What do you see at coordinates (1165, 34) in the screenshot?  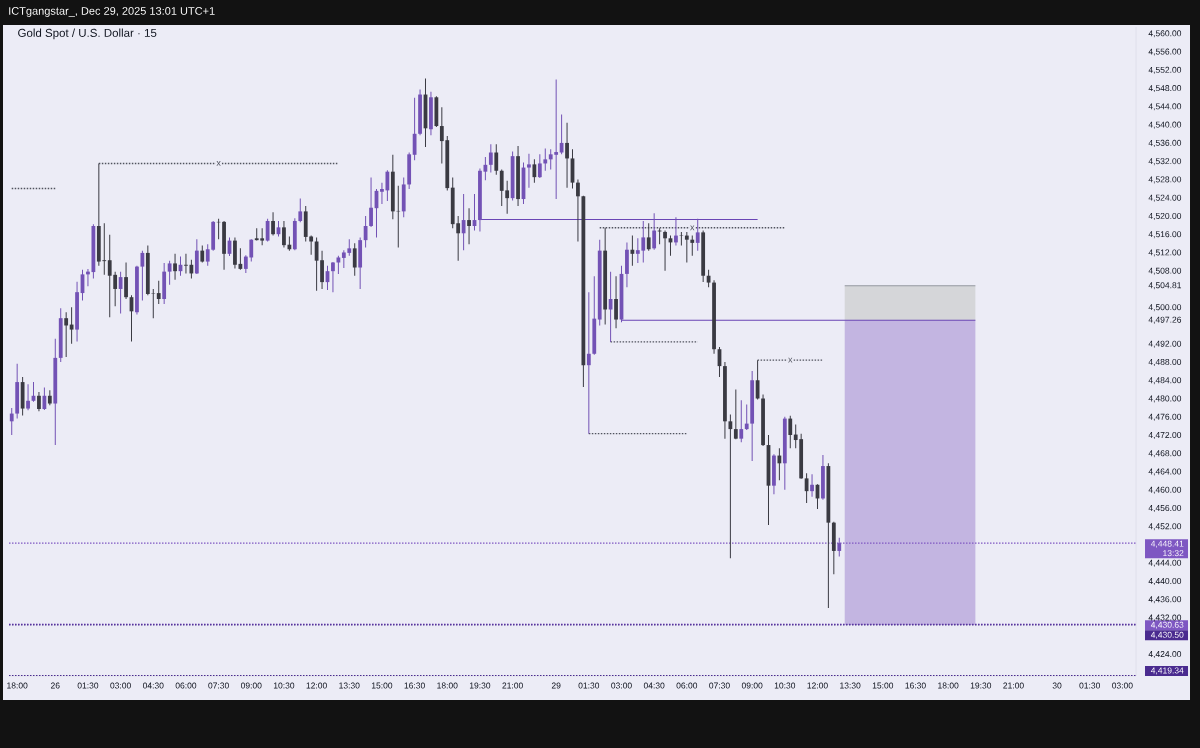 I see `y-tick-label: 4,560.00` at bounding box center [1165, 34].